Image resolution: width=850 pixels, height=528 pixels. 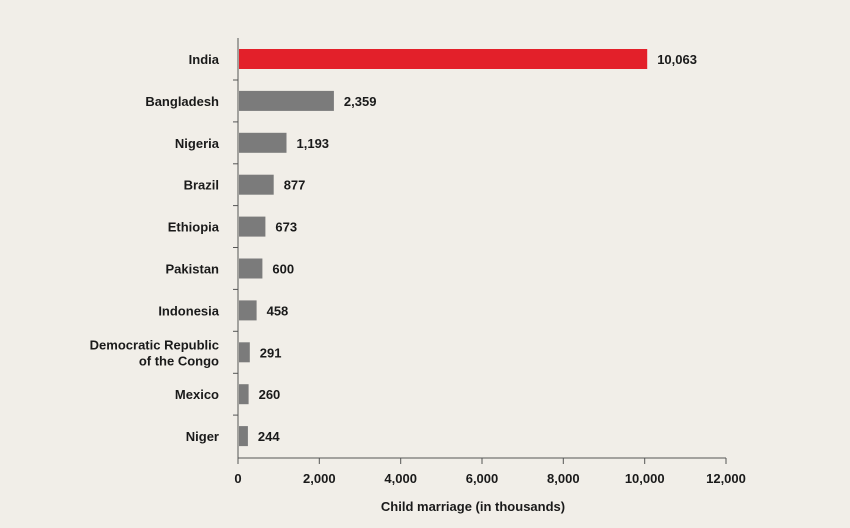 I want to click on x-tick-label: 10,000, so click(x=645, y=478).